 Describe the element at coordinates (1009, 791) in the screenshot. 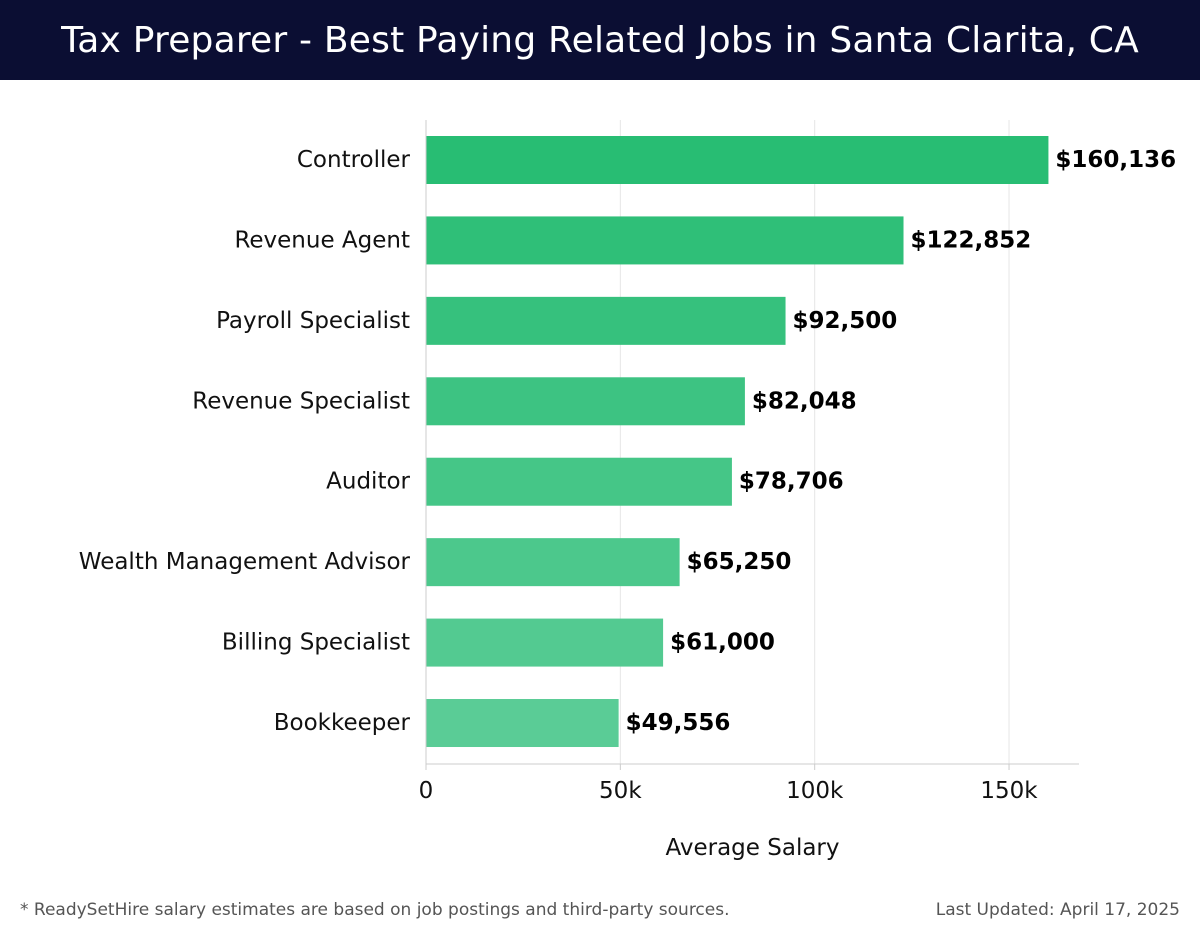

I see `x-tick-label-3: 150k` at that location.